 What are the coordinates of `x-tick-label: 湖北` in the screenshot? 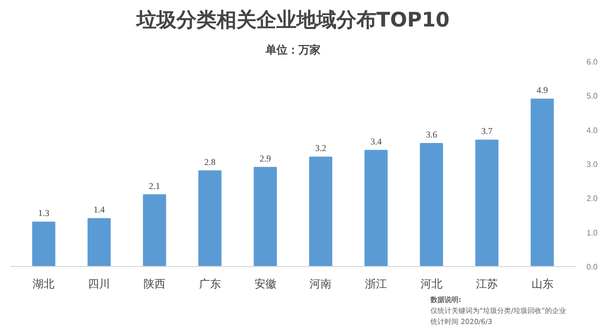 It's located at (43, 284).